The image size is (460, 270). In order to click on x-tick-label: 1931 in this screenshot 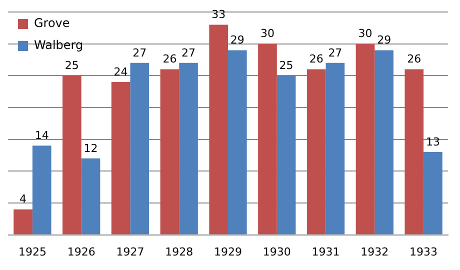, I will do `click(326, 251)`.